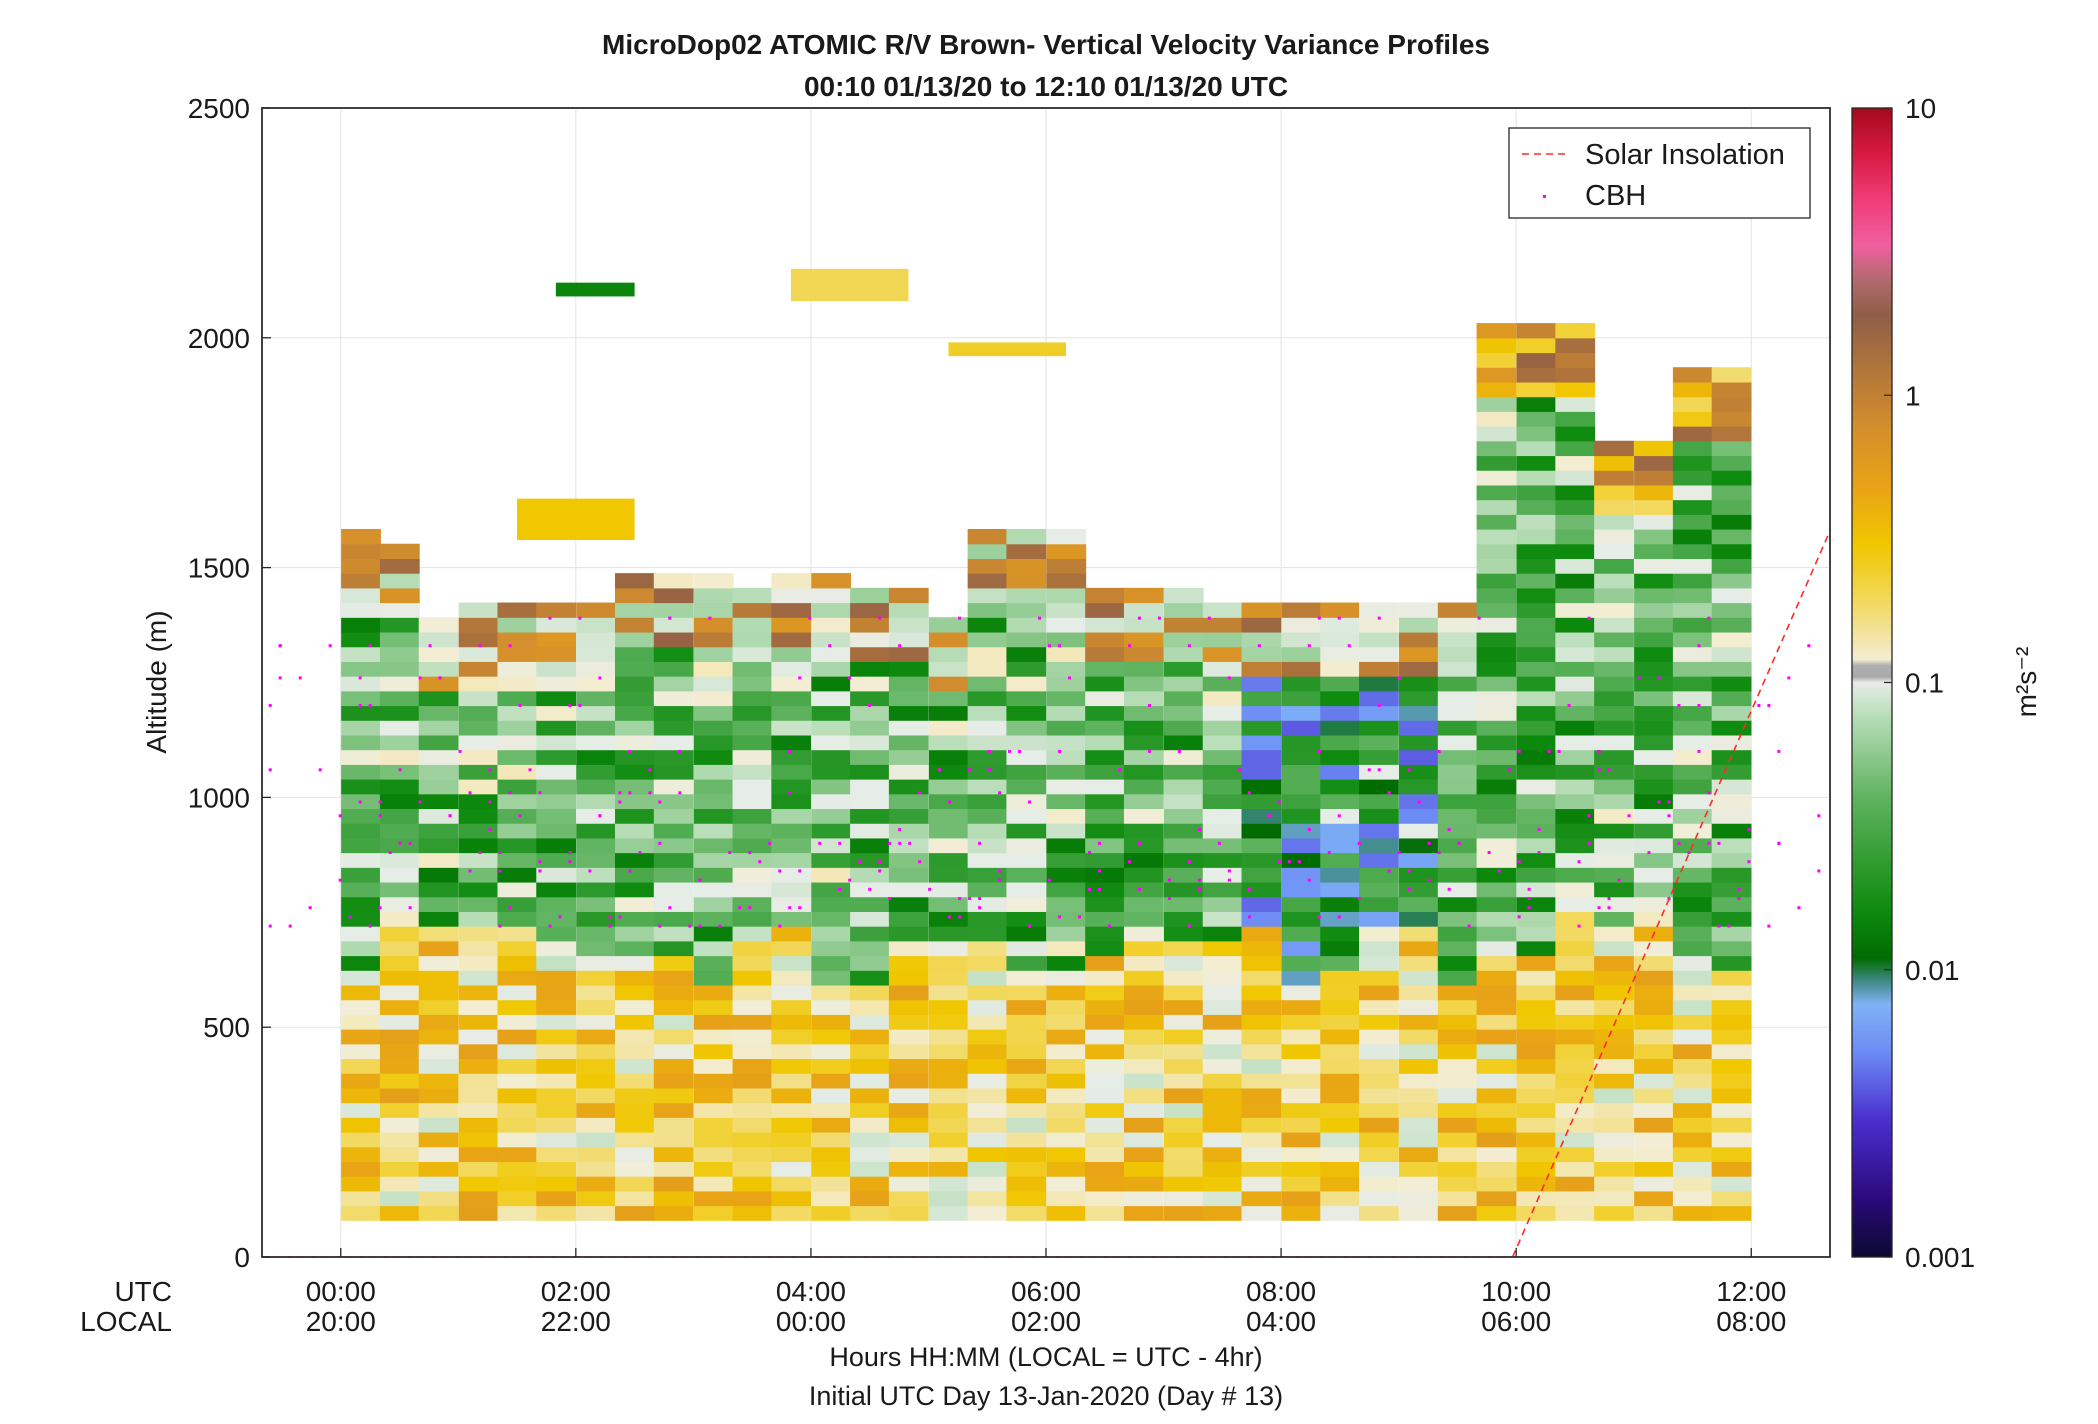 The width and height of the screenshot is (2098, 1424). Describe the element at coordinates (811, 1321) in the screenshot. I see `x-tick-label-local: 00:00` at that location.